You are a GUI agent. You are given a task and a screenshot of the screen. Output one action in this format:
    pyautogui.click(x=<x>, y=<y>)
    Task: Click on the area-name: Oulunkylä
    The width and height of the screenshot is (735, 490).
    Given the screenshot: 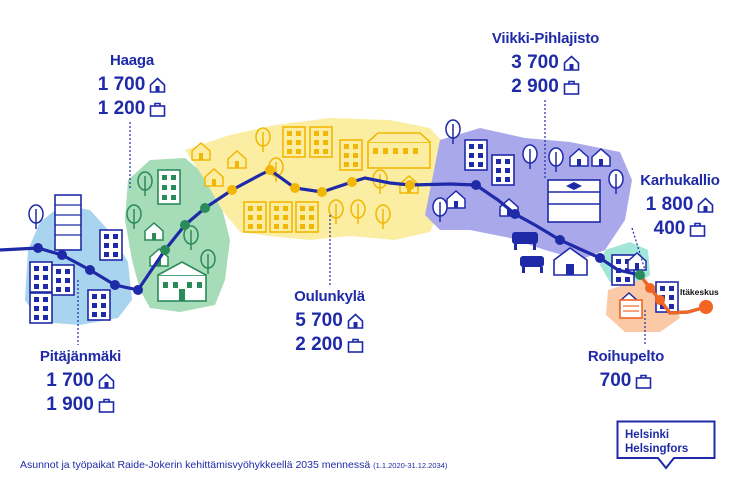 What is the action you would take?
    pyautogui.click(x=329, y=296)
    